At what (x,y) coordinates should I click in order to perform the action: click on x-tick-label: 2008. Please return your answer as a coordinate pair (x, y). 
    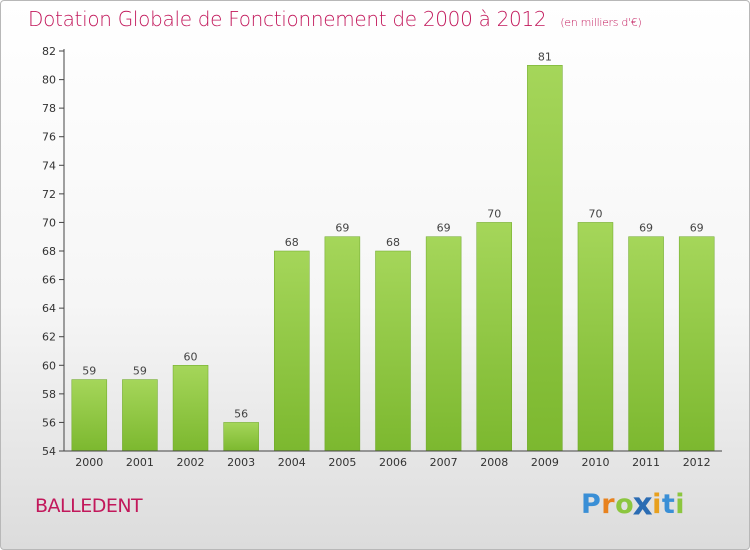
    Looking at the image, I should click on (494, 462).